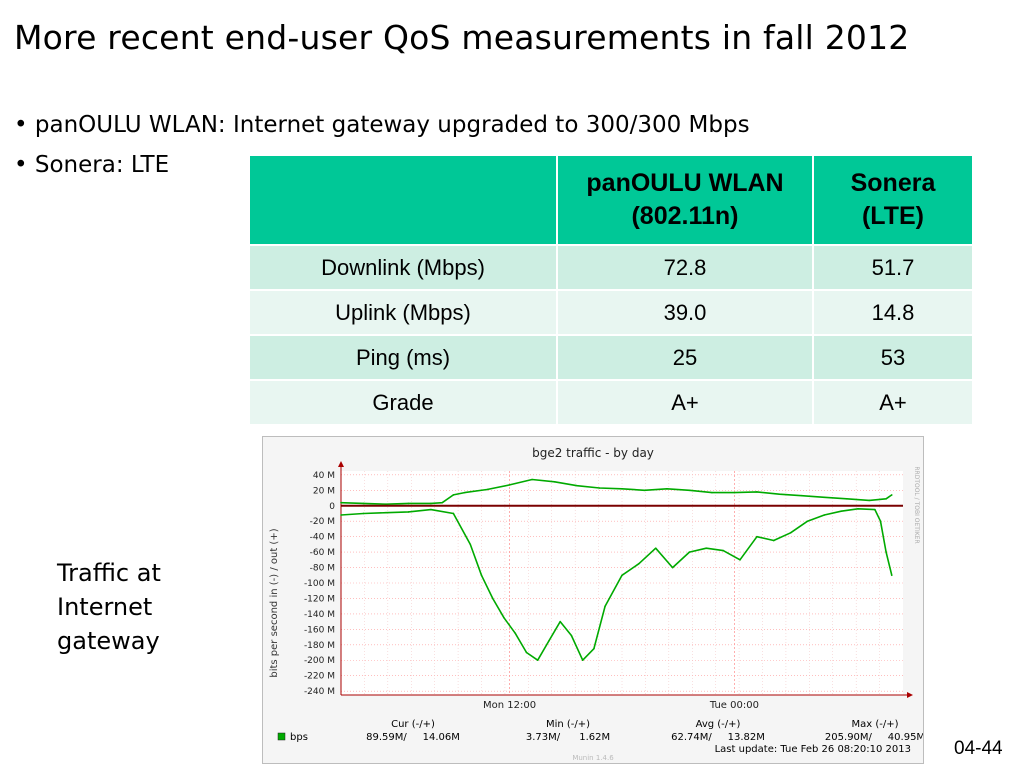  I want to click on header-line: panOULU WLAN, so click(685, 183).